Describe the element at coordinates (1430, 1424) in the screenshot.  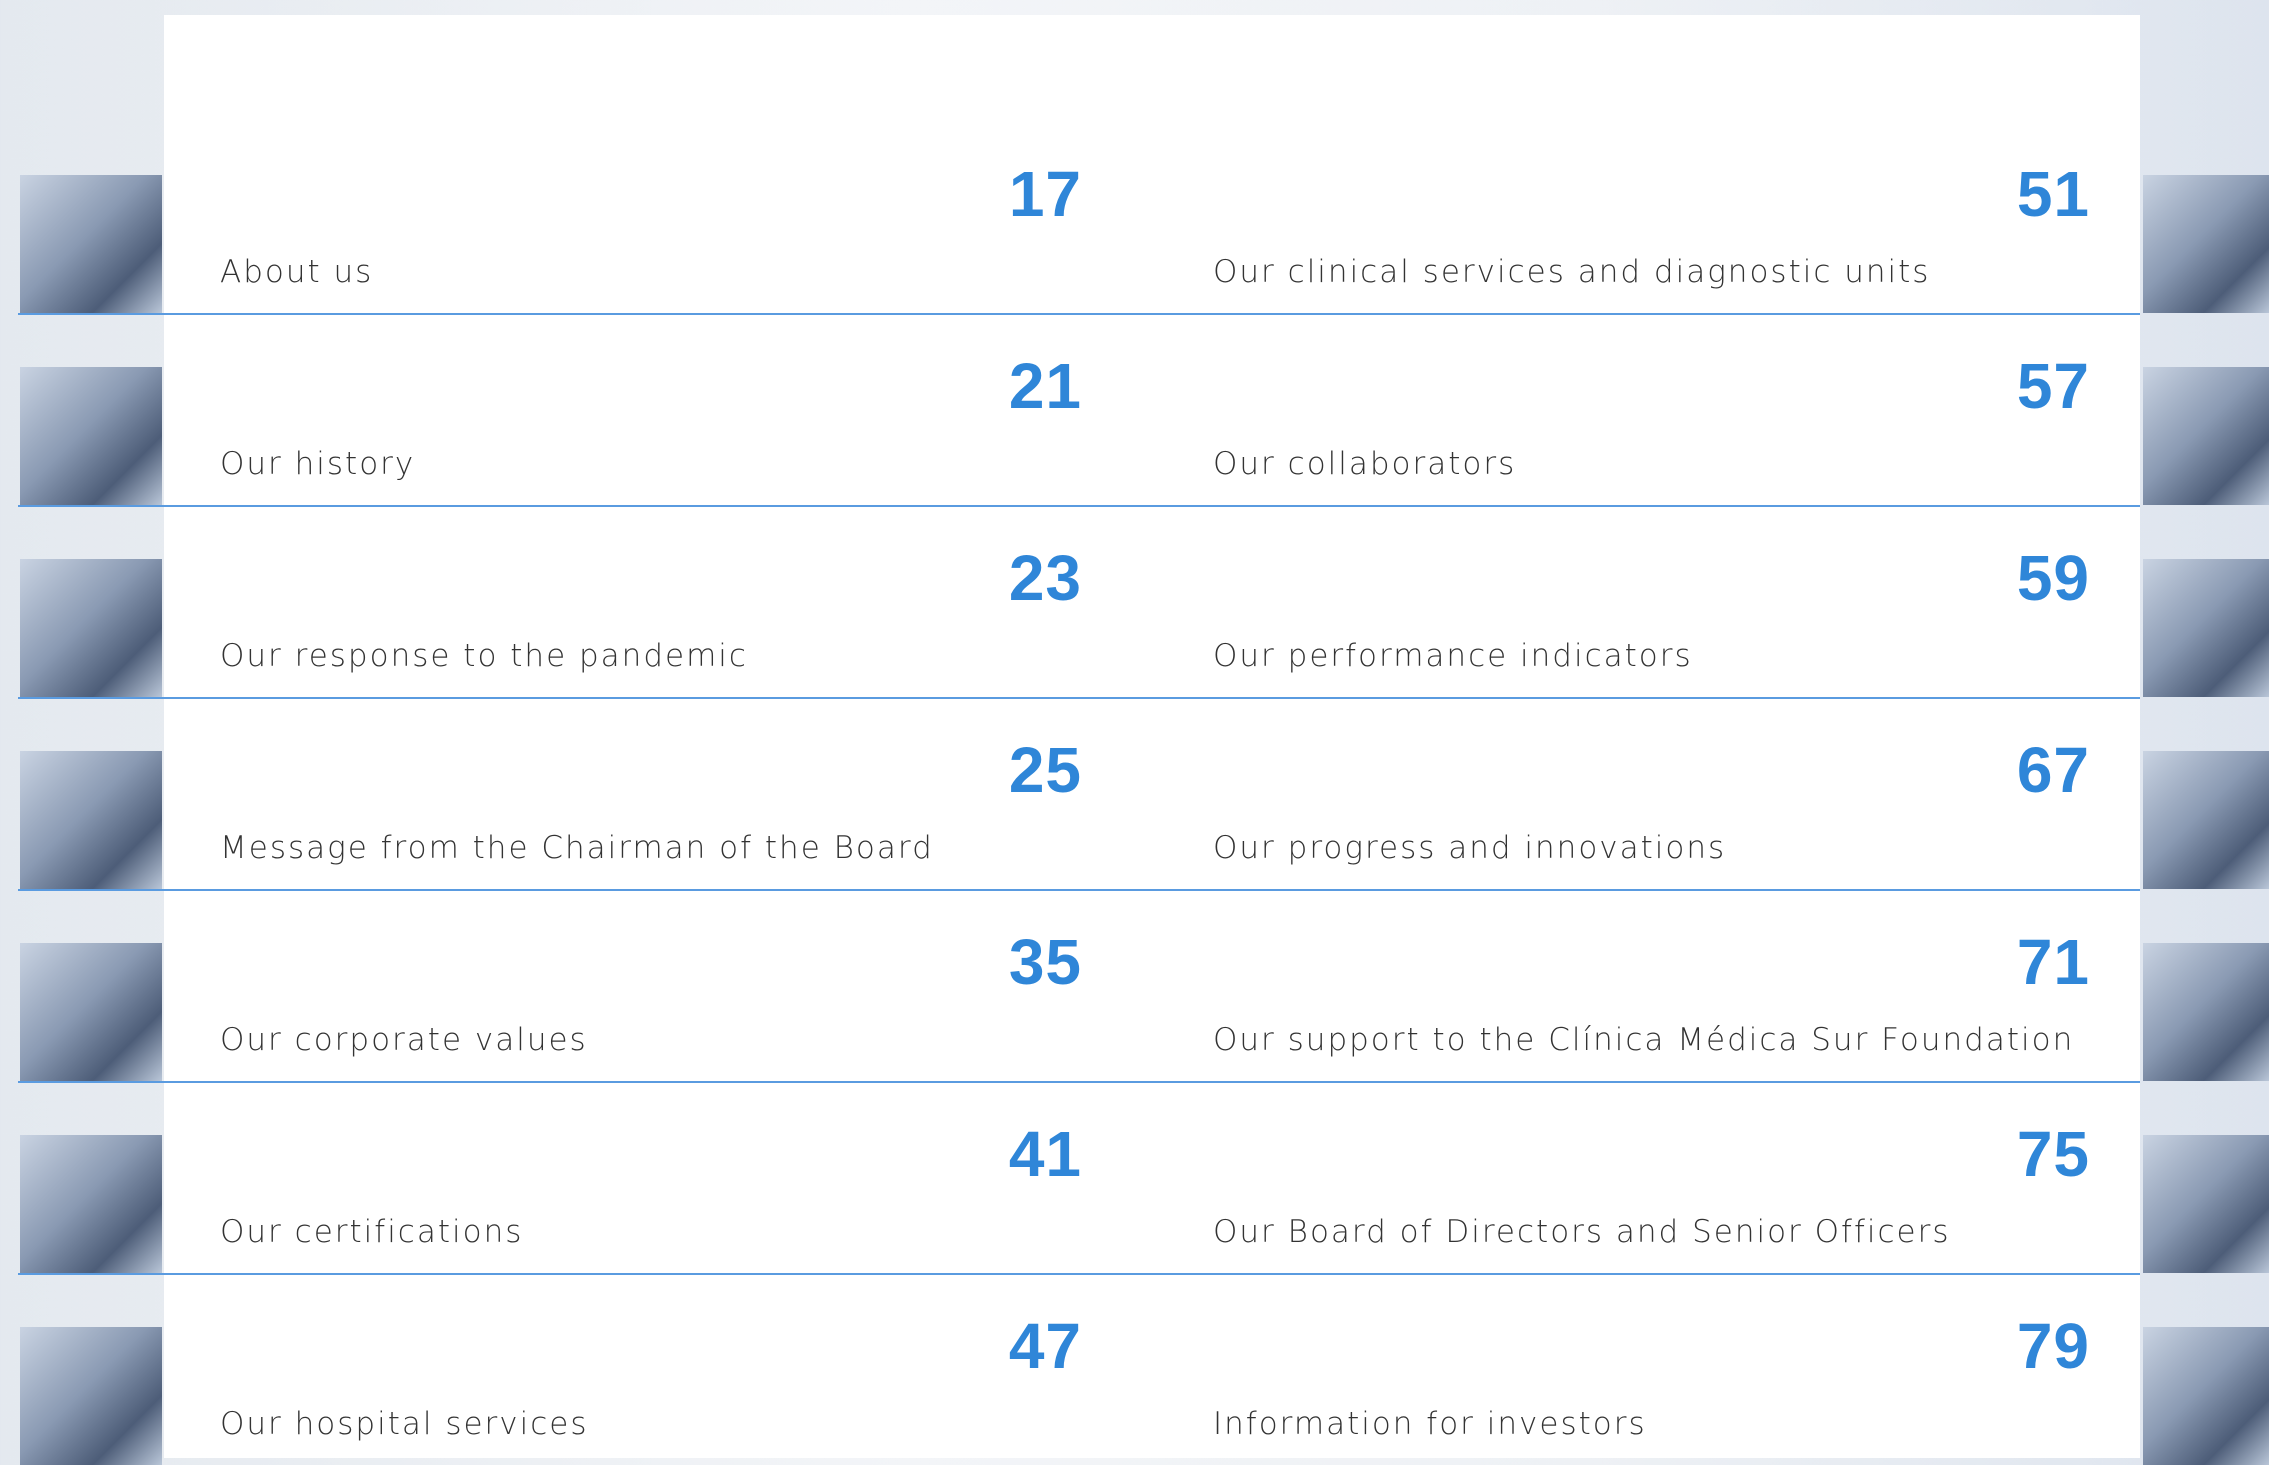
I see `section-title: Information for investors` at that location.